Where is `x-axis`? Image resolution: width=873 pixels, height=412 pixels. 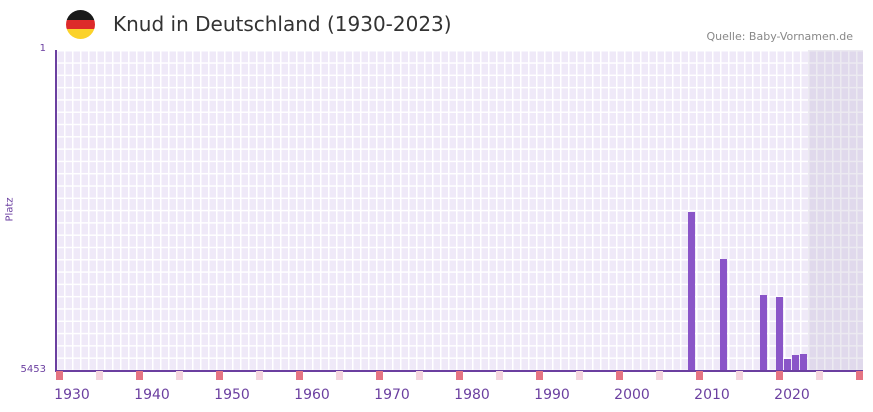 x-axis is located at coordinates (459, 371).